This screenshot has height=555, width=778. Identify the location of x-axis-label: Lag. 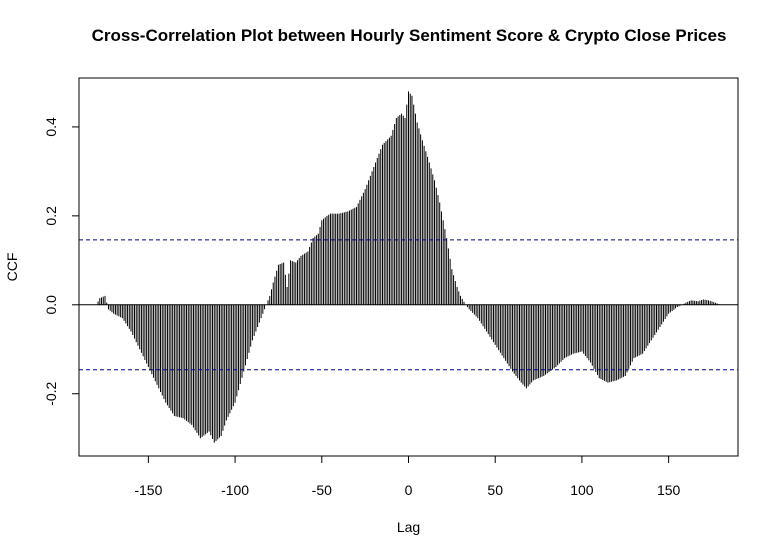
(408, 527).